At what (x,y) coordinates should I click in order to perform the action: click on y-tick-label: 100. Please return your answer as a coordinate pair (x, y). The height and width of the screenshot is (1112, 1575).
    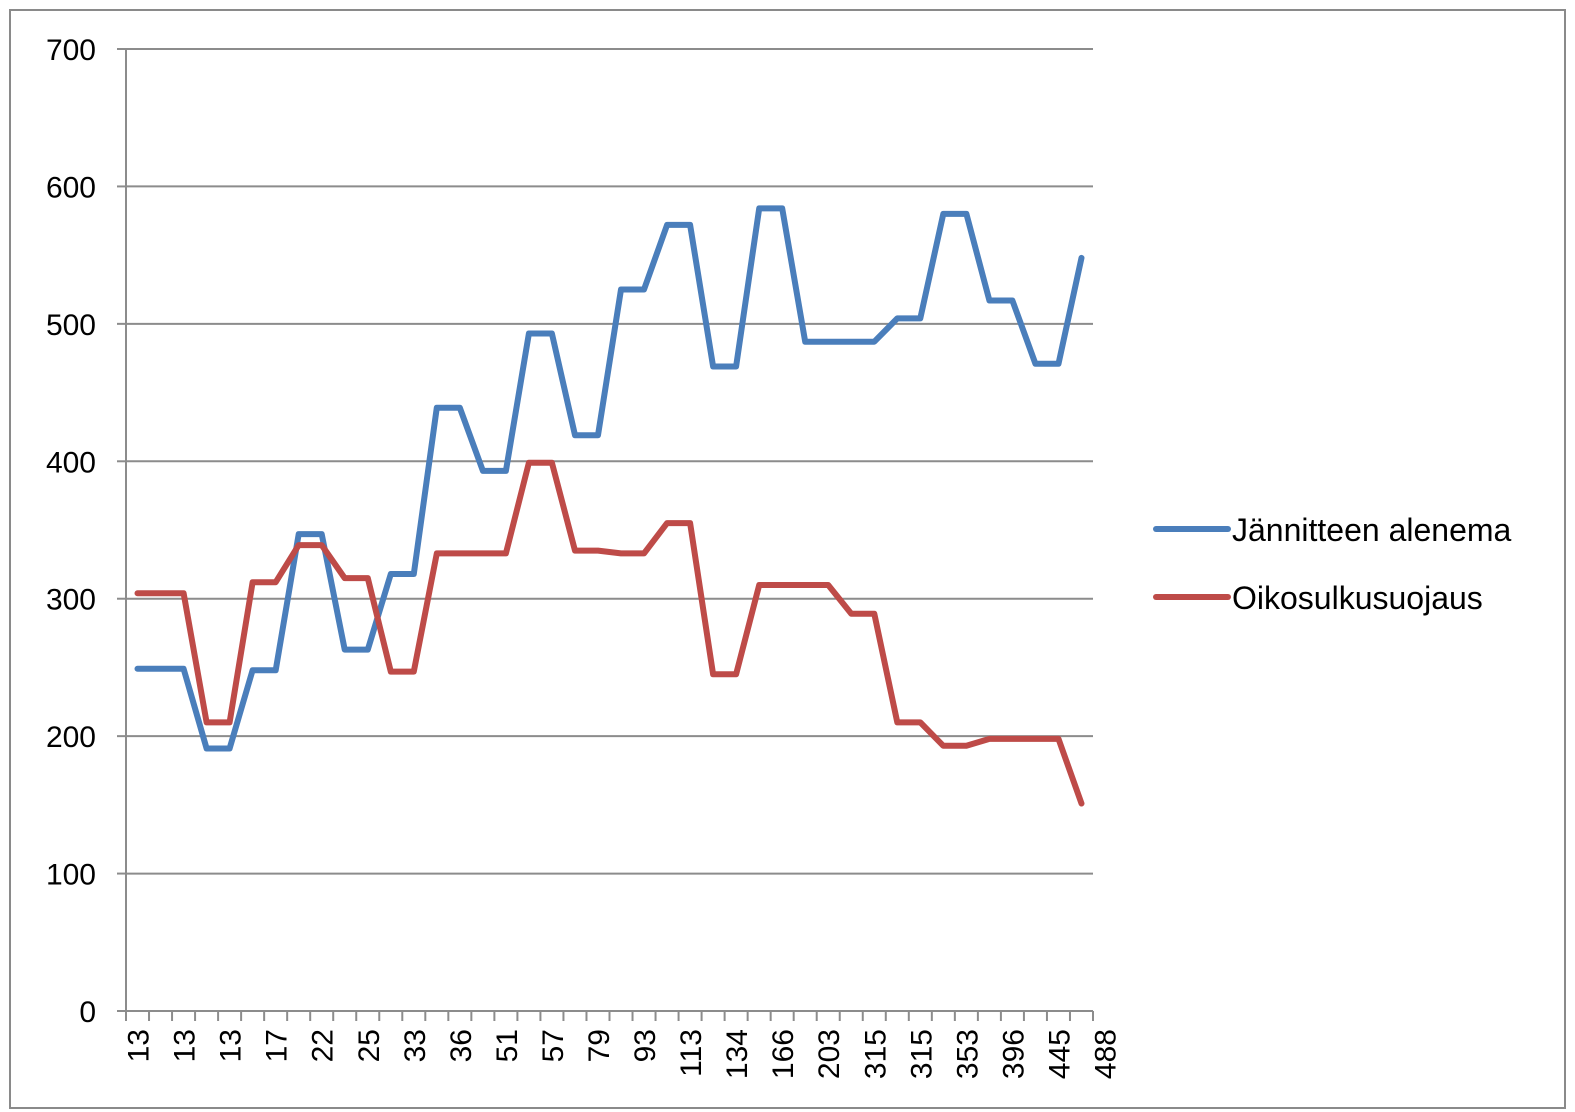
    Looking at the image, I should click on (71, 875).